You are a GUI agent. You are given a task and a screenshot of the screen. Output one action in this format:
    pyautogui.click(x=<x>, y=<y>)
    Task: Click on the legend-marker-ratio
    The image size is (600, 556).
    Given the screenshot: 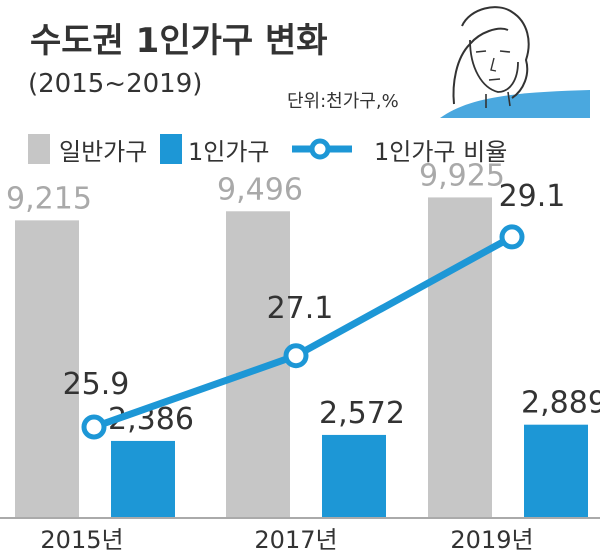 What is the action you would take?
    pyautogui.click(x=320, y=149)
    